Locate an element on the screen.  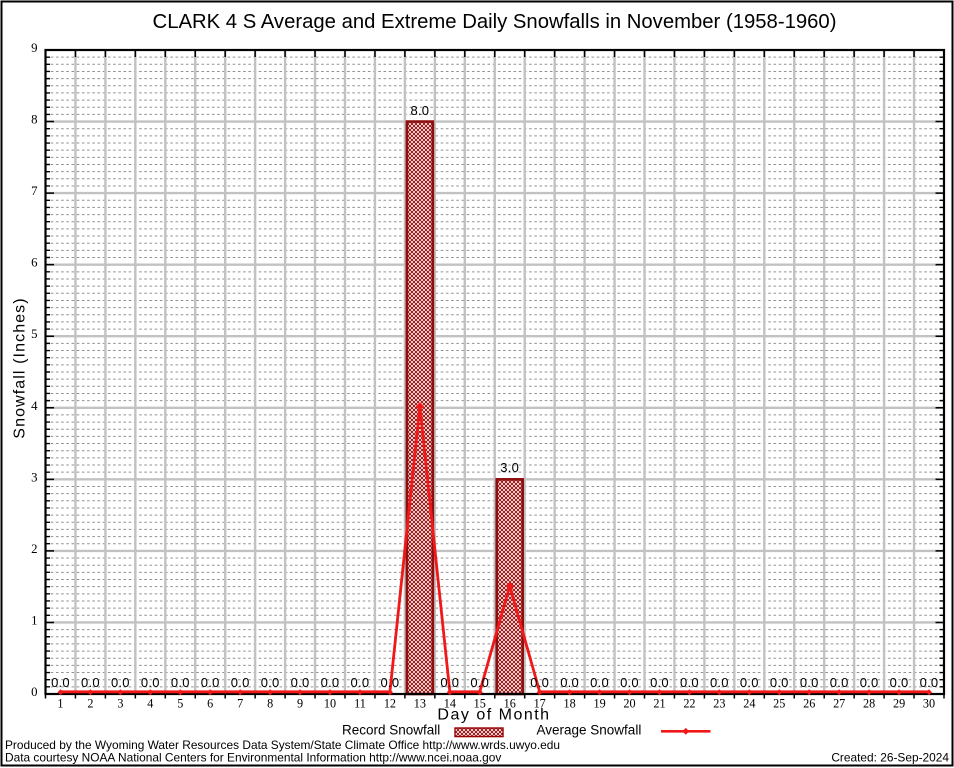
svg-text: 18 is located at coordinates (570, 704).